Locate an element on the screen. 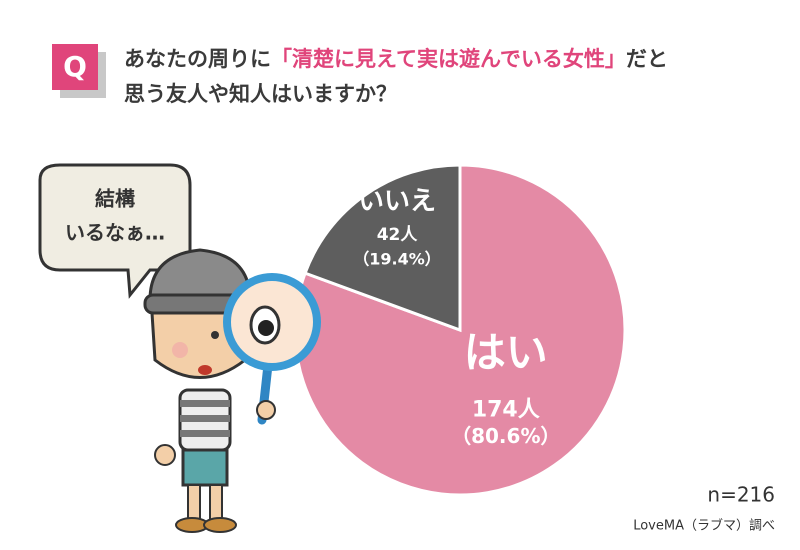 Image resolution: width=800 pixels, height=550 pixels. title-line-2: 思う友人や知人はいますか？ is located at coordinates (260, 94).